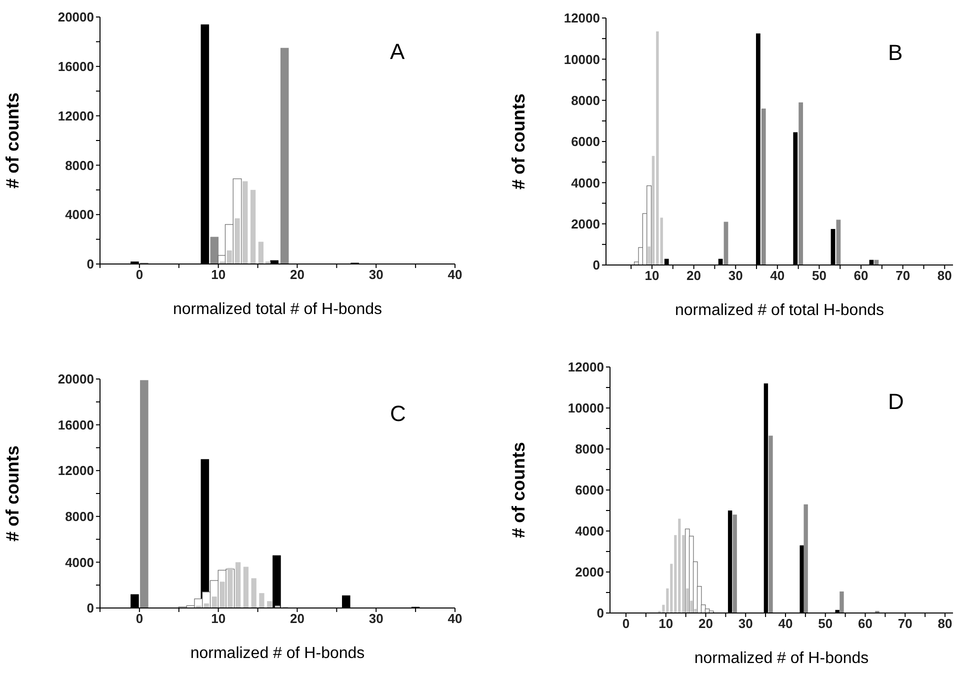  I want to click on text: D, so click(896, 402).